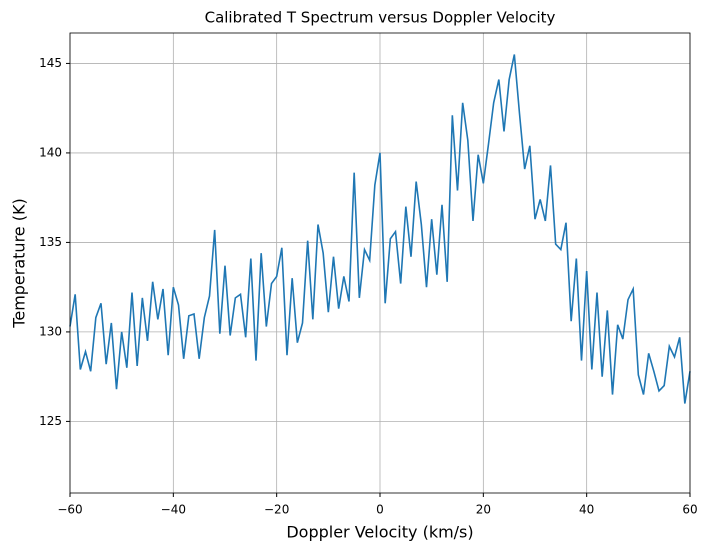  I want to click on y-tick-label: 125, so click(50, 421).